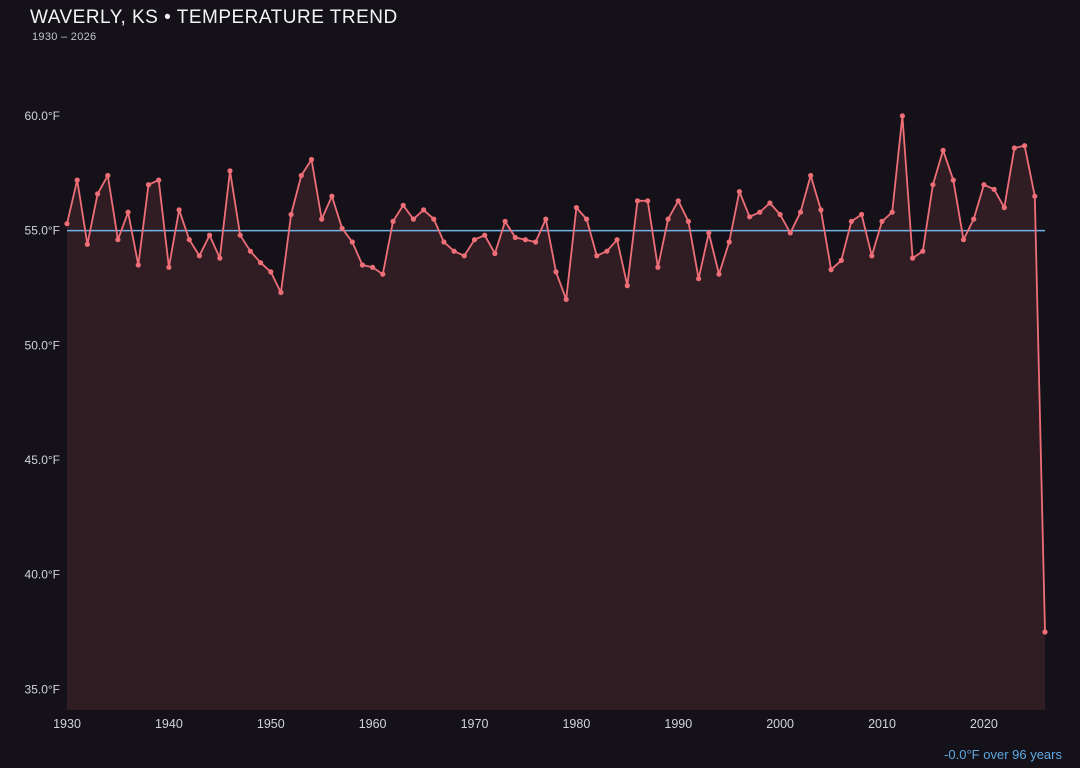 Image resolution: width=1080 pixels, height=768 pixels. What do you see at coordinates (42, 689) in the screenshot?
I see `y-tick-label: 35.0°F` at bounding box center [42, 689].